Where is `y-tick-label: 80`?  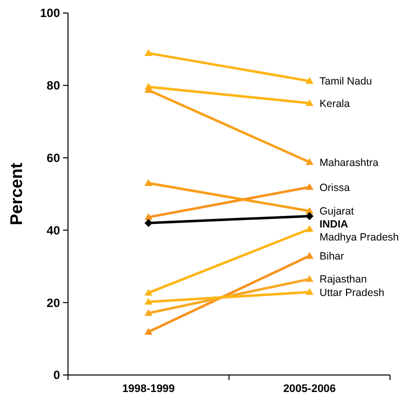 y-tick-label: 80 is located at coordinates (53, 85).